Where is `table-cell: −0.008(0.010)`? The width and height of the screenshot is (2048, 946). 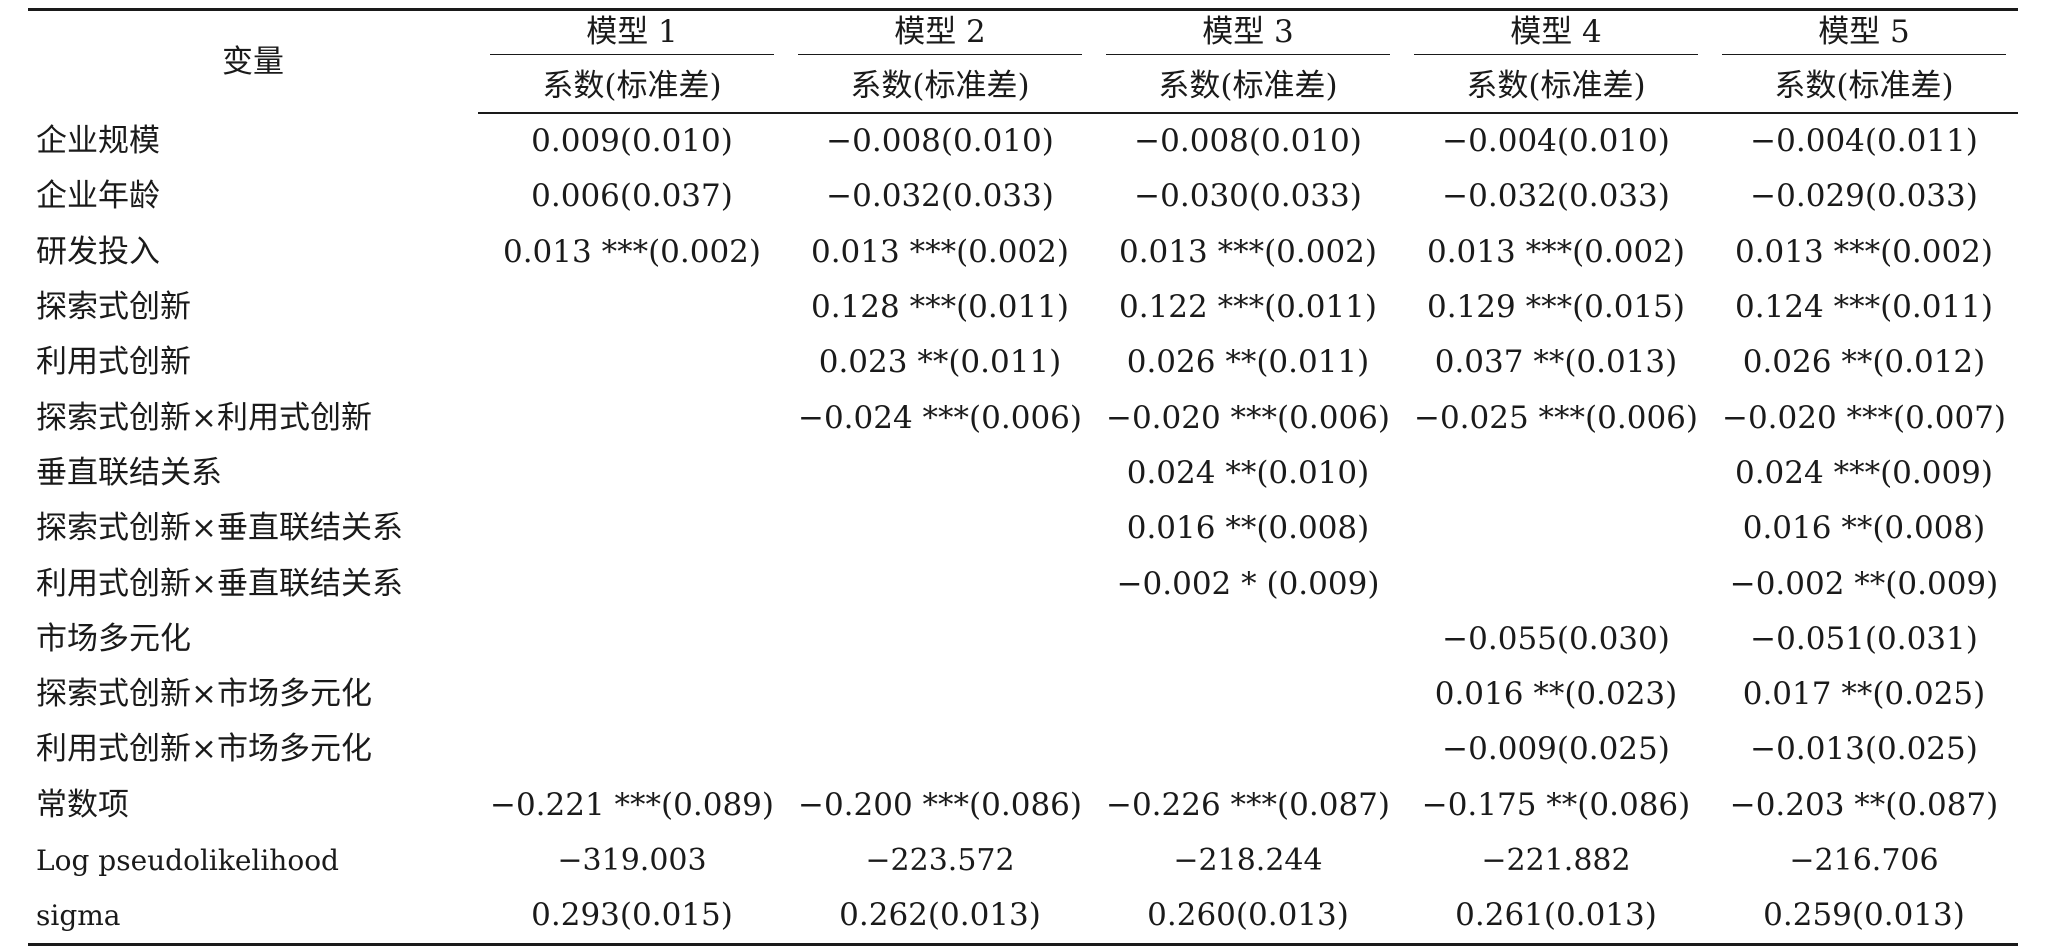 table-cell: −0.008(0.010) is located at coordinates (1248, 141).